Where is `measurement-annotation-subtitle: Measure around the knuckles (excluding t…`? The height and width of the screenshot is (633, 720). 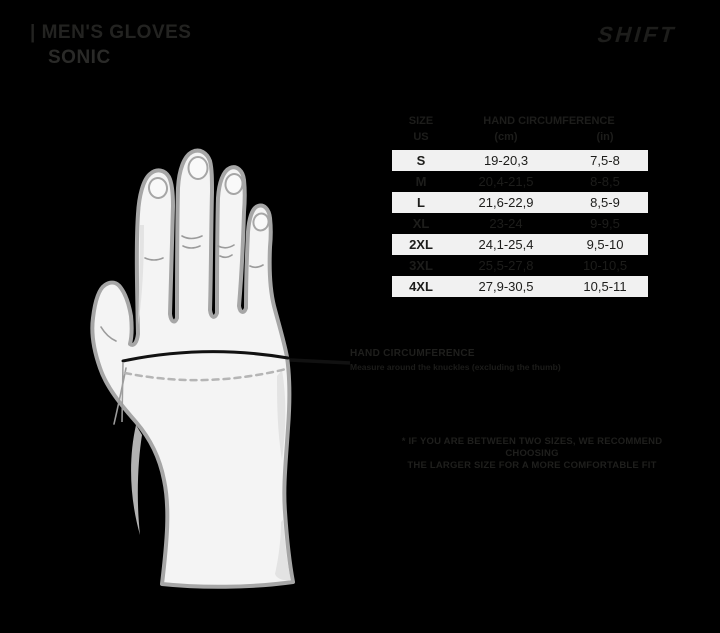
measurement-annotation-subtitle: Measure around the knuckles (excluding t… is located at coordinates (455, 367).